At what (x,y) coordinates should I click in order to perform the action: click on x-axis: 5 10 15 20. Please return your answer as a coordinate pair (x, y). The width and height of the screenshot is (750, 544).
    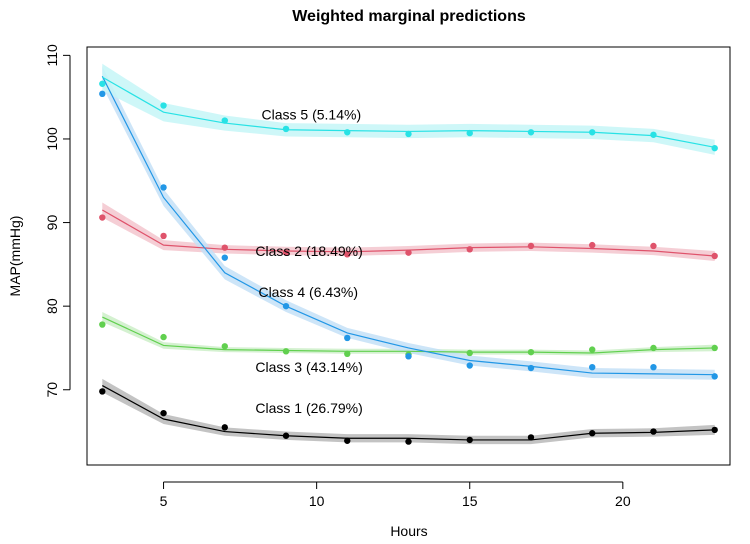
    Looking at the image, I should click on (395, 495).